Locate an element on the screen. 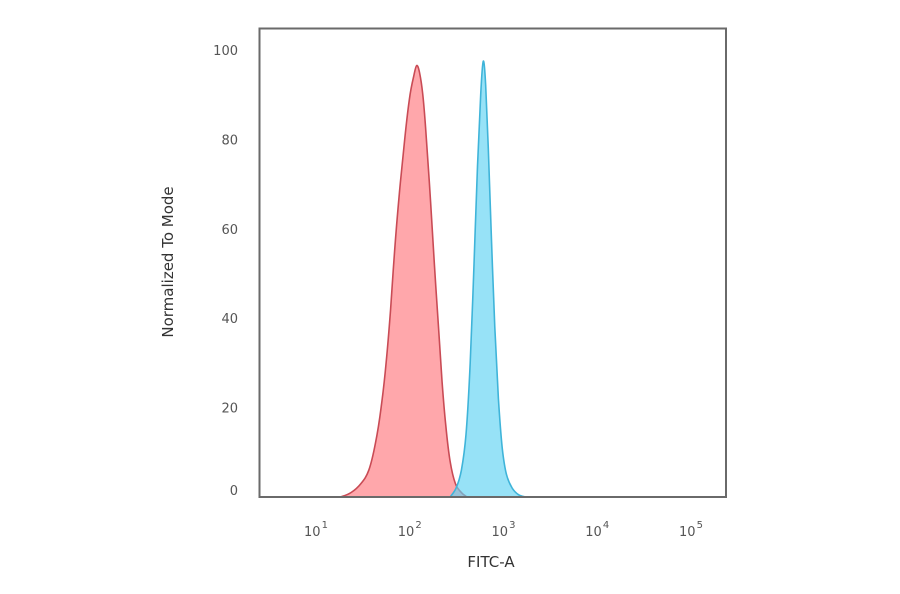  y-tick-label: 40 is located at coordinates (229, 319).